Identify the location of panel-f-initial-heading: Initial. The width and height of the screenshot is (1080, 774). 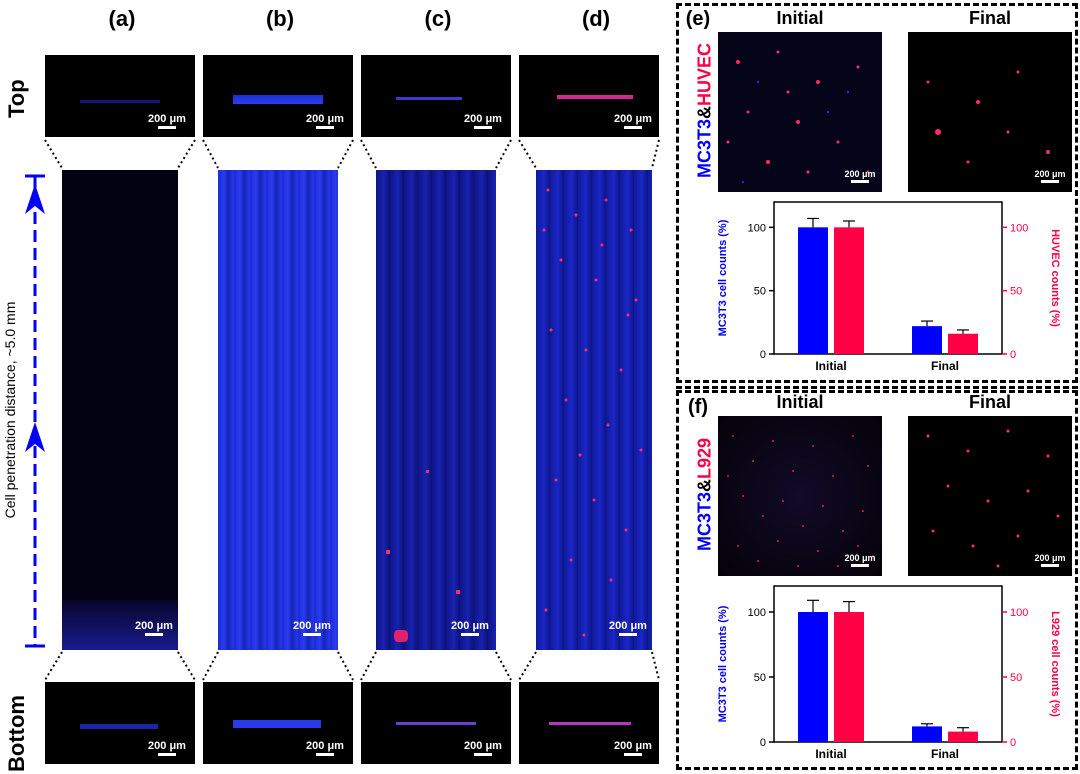
(800, 402).